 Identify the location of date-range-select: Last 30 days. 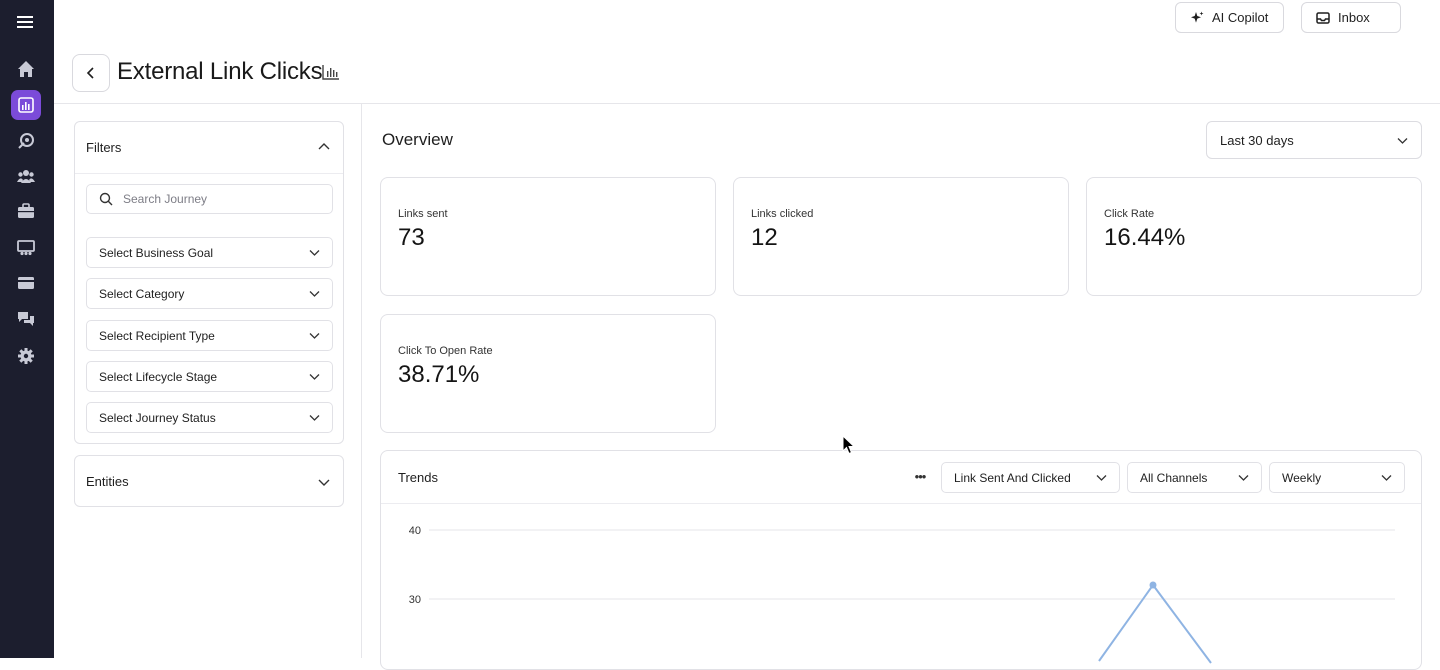
(1314, 140).